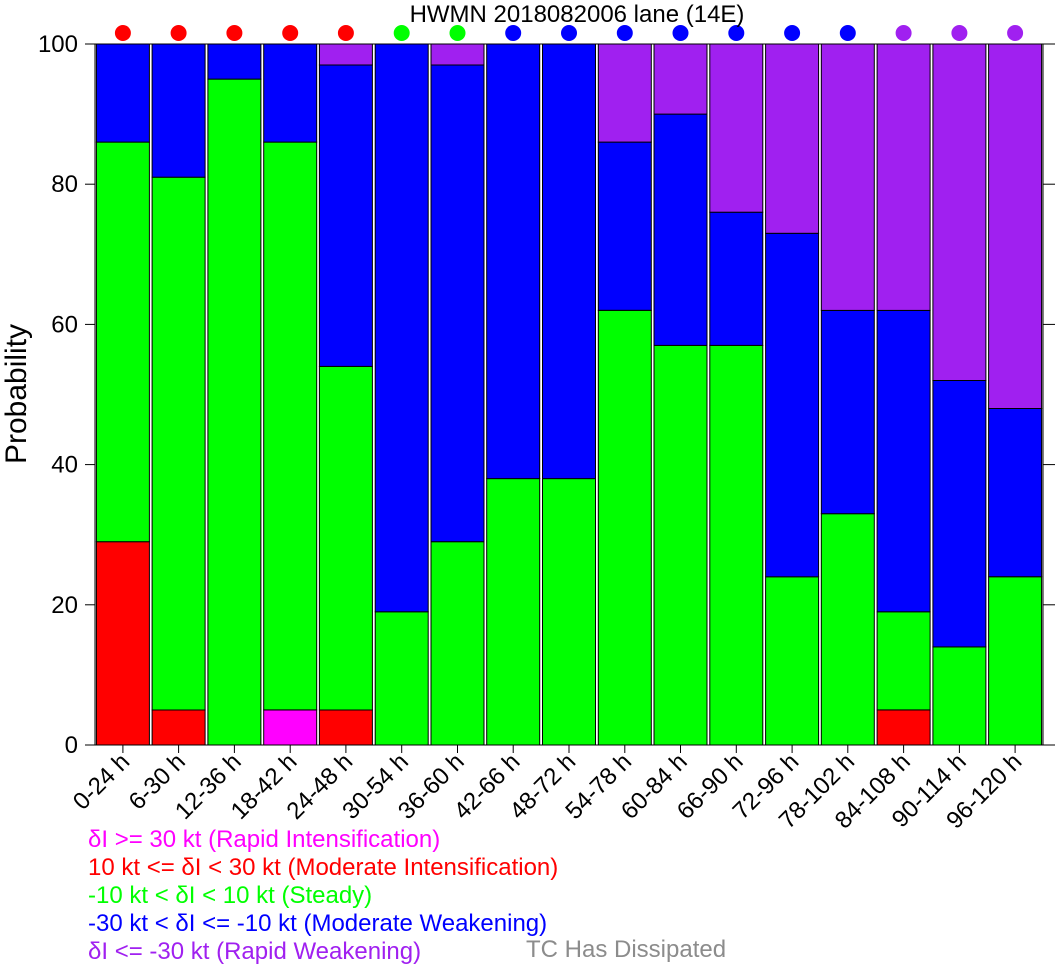  Describe the element at coordinates (16, 394) in the screenshot. I see `y-axis-label: Probability` at that location.